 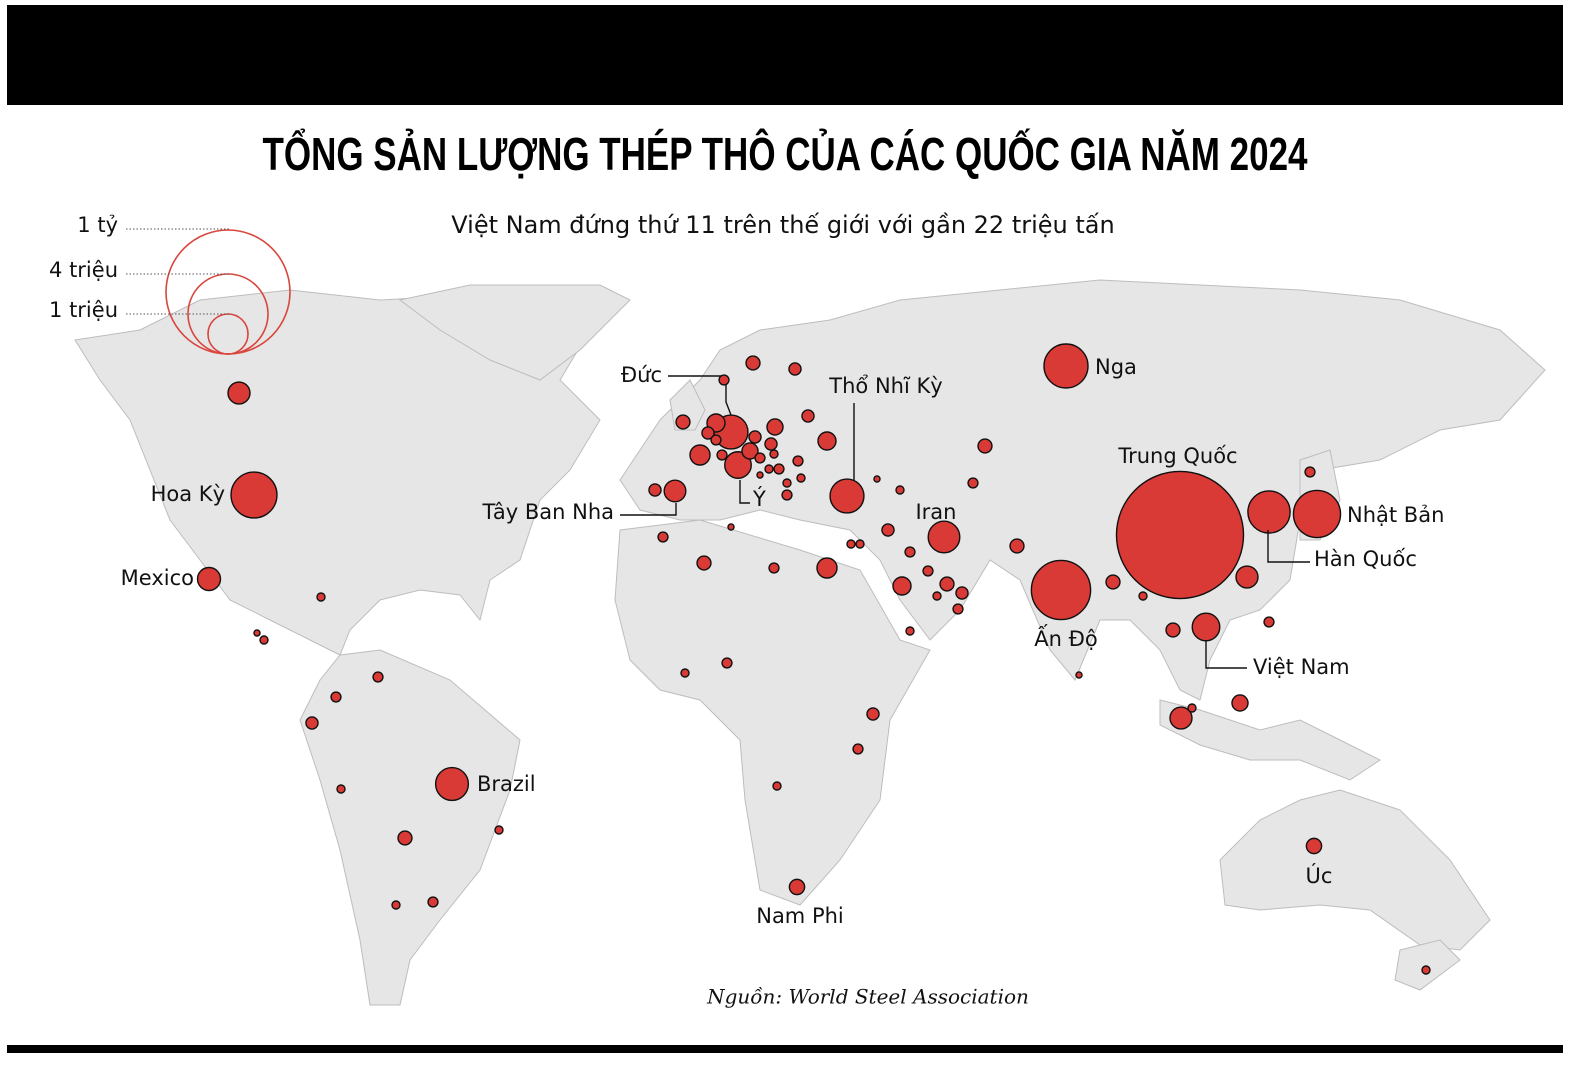 I want to click on legend: 1 tỷ 4 triệu 1 triệu, so click(x=170, y=284).